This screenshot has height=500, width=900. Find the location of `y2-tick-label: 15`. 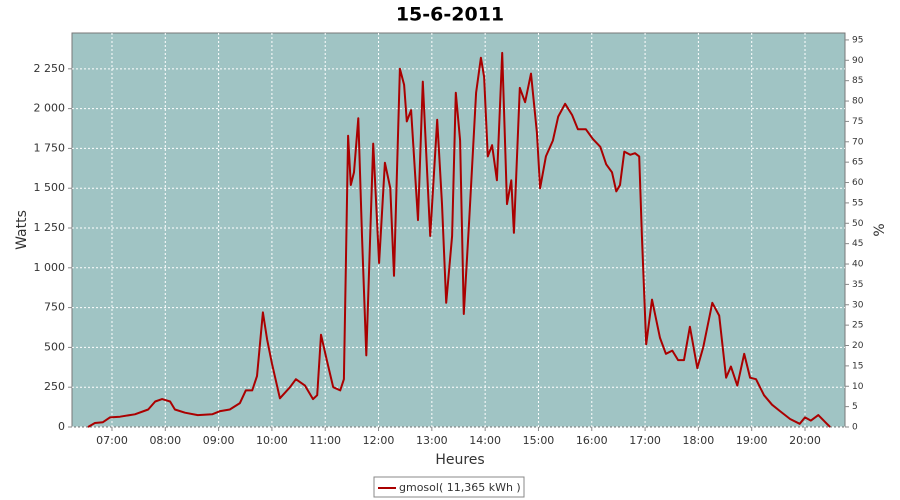

y2-tick-label: 15 is located at coordinates (857, 366).